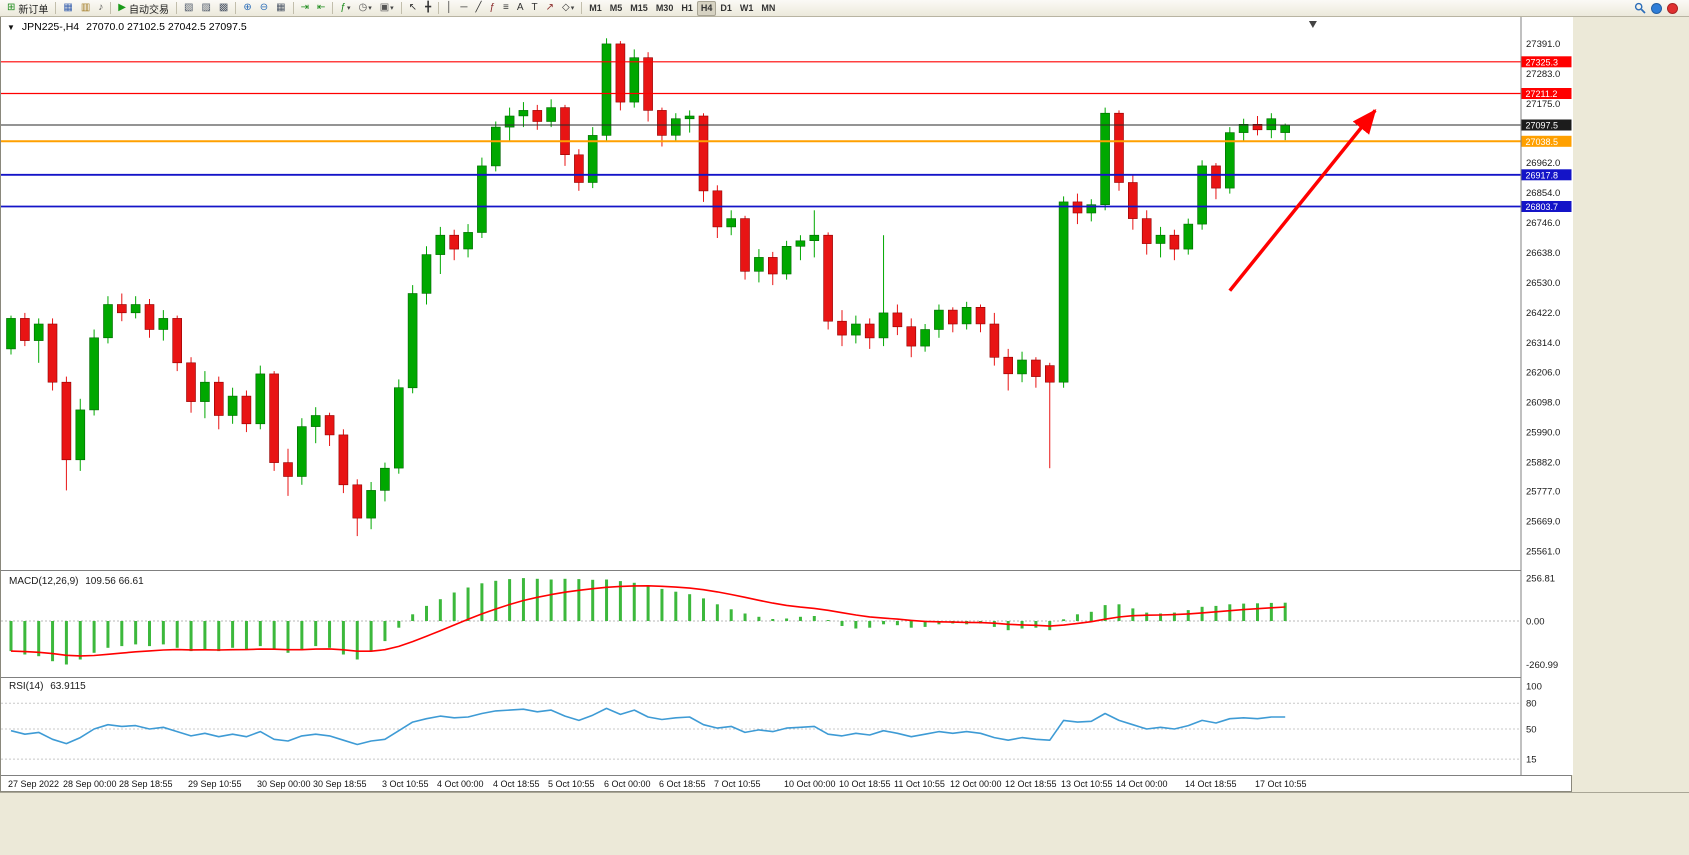 This screenshot has width=1689, height=855. I want to click on price-tag-27325.3, so click(1546, 62).